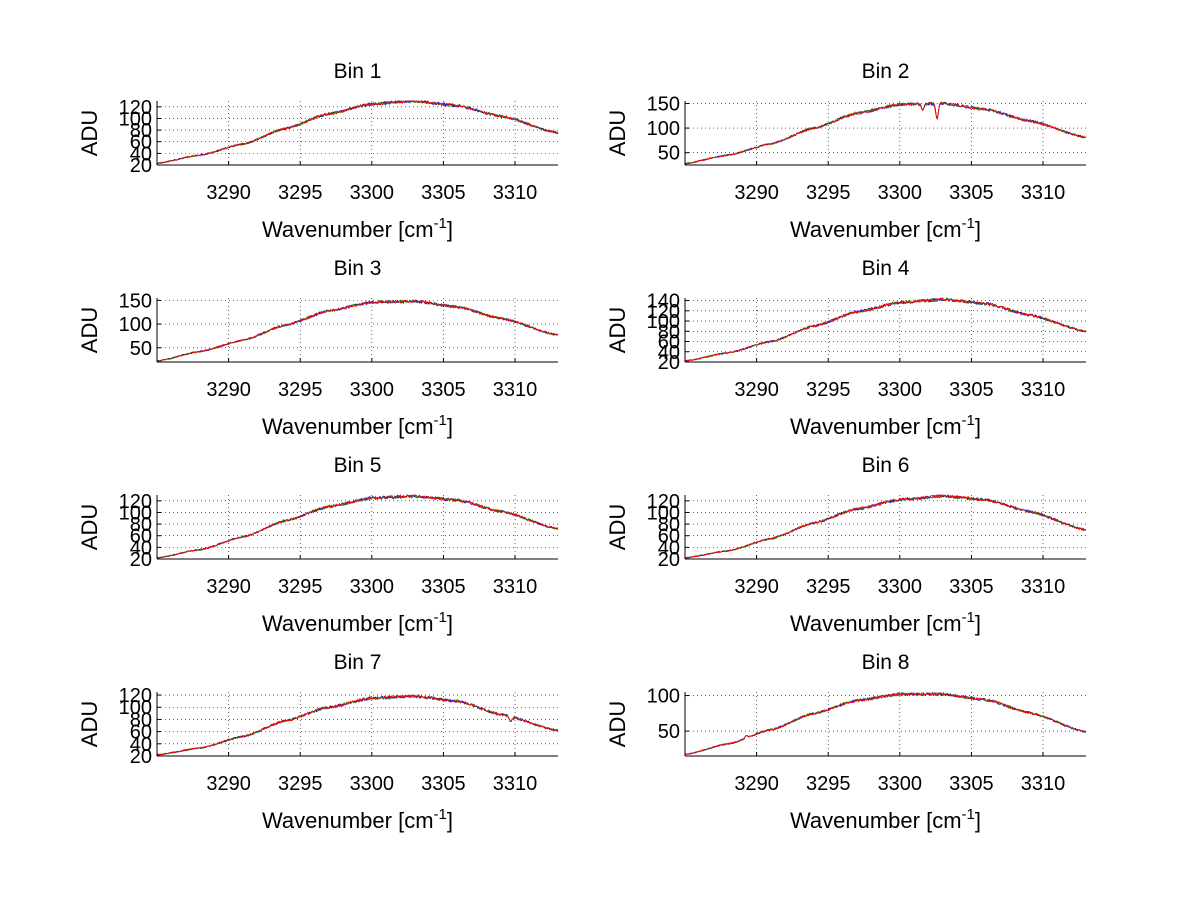 The height and width of the screenshot is (901, 1200). What do you see at coordinates (886, 465) in the screenshot?
I see `panel-title: Bin 6` at bounding box center [886, 465].